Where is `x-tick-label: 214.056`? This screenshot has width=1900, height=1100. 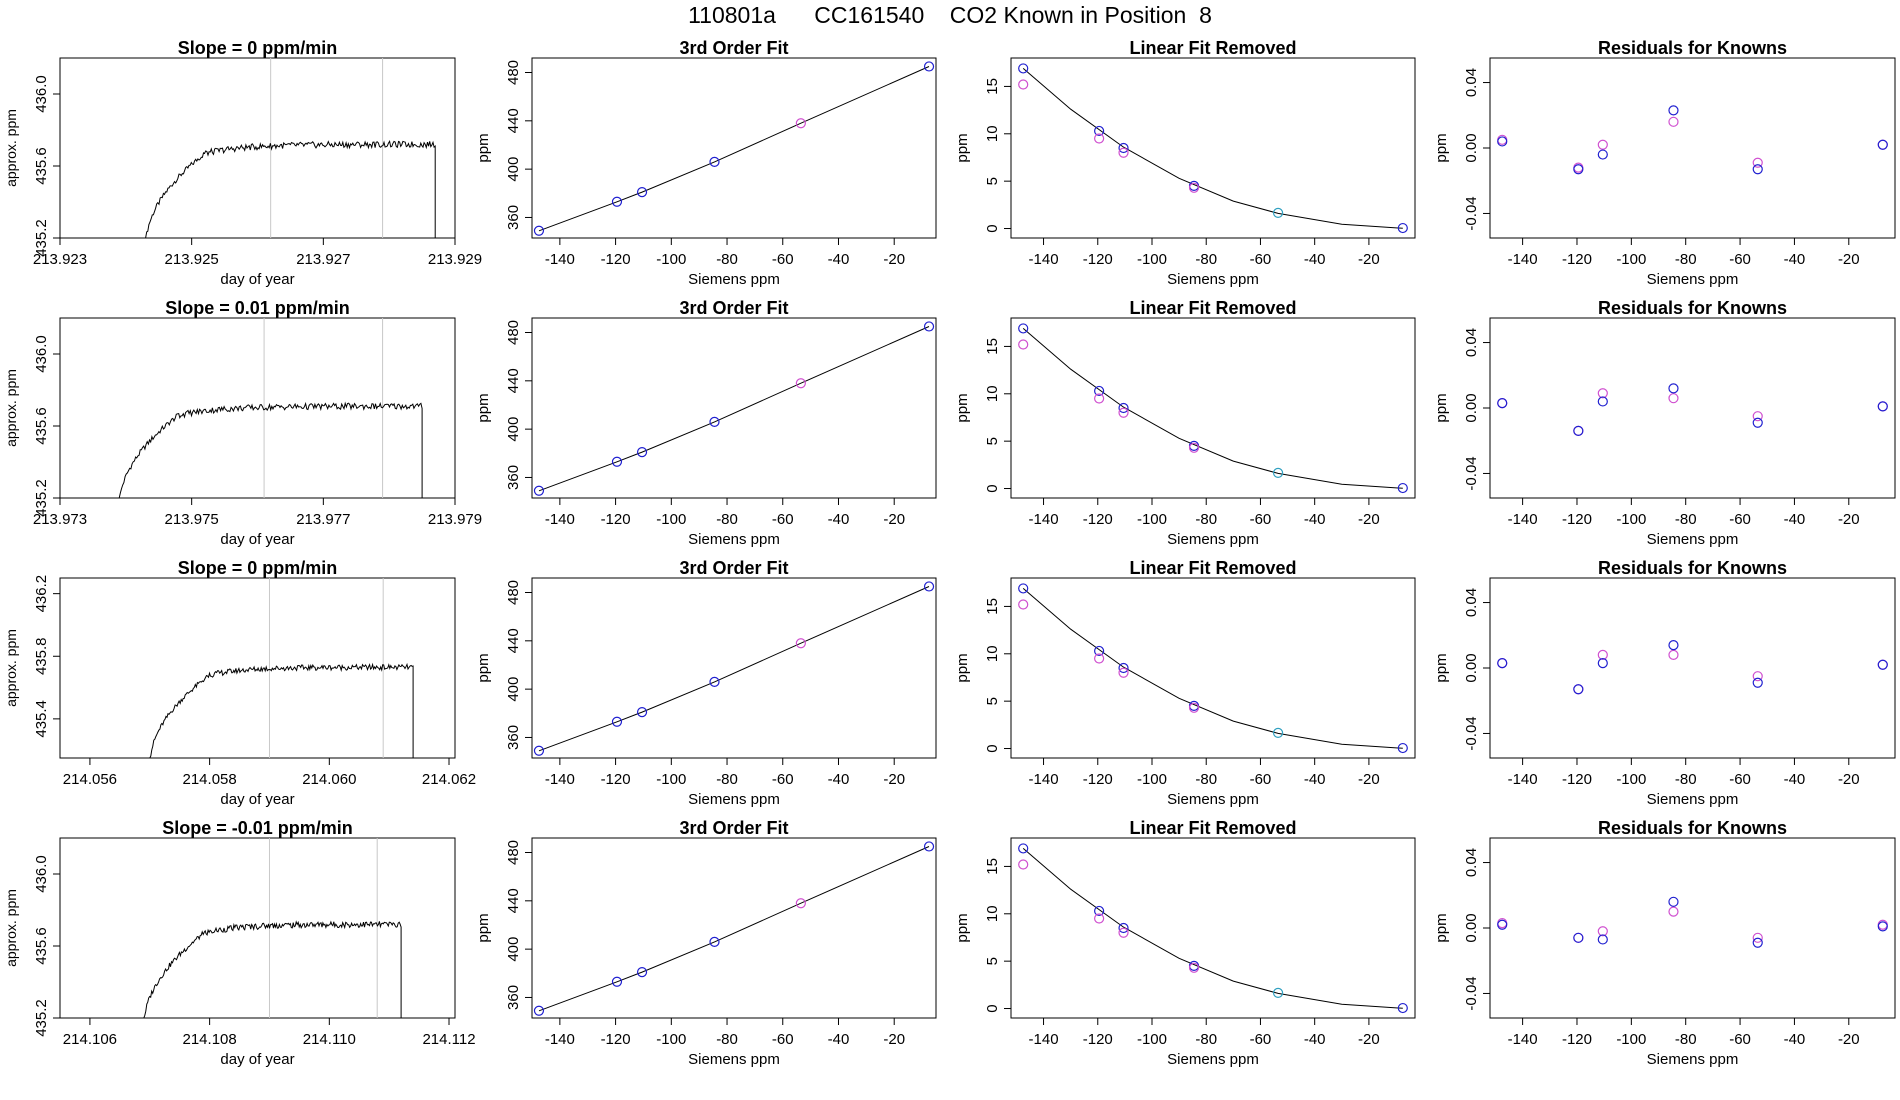
x-tick-label: 214.056 is located at coordinates (90, 779).